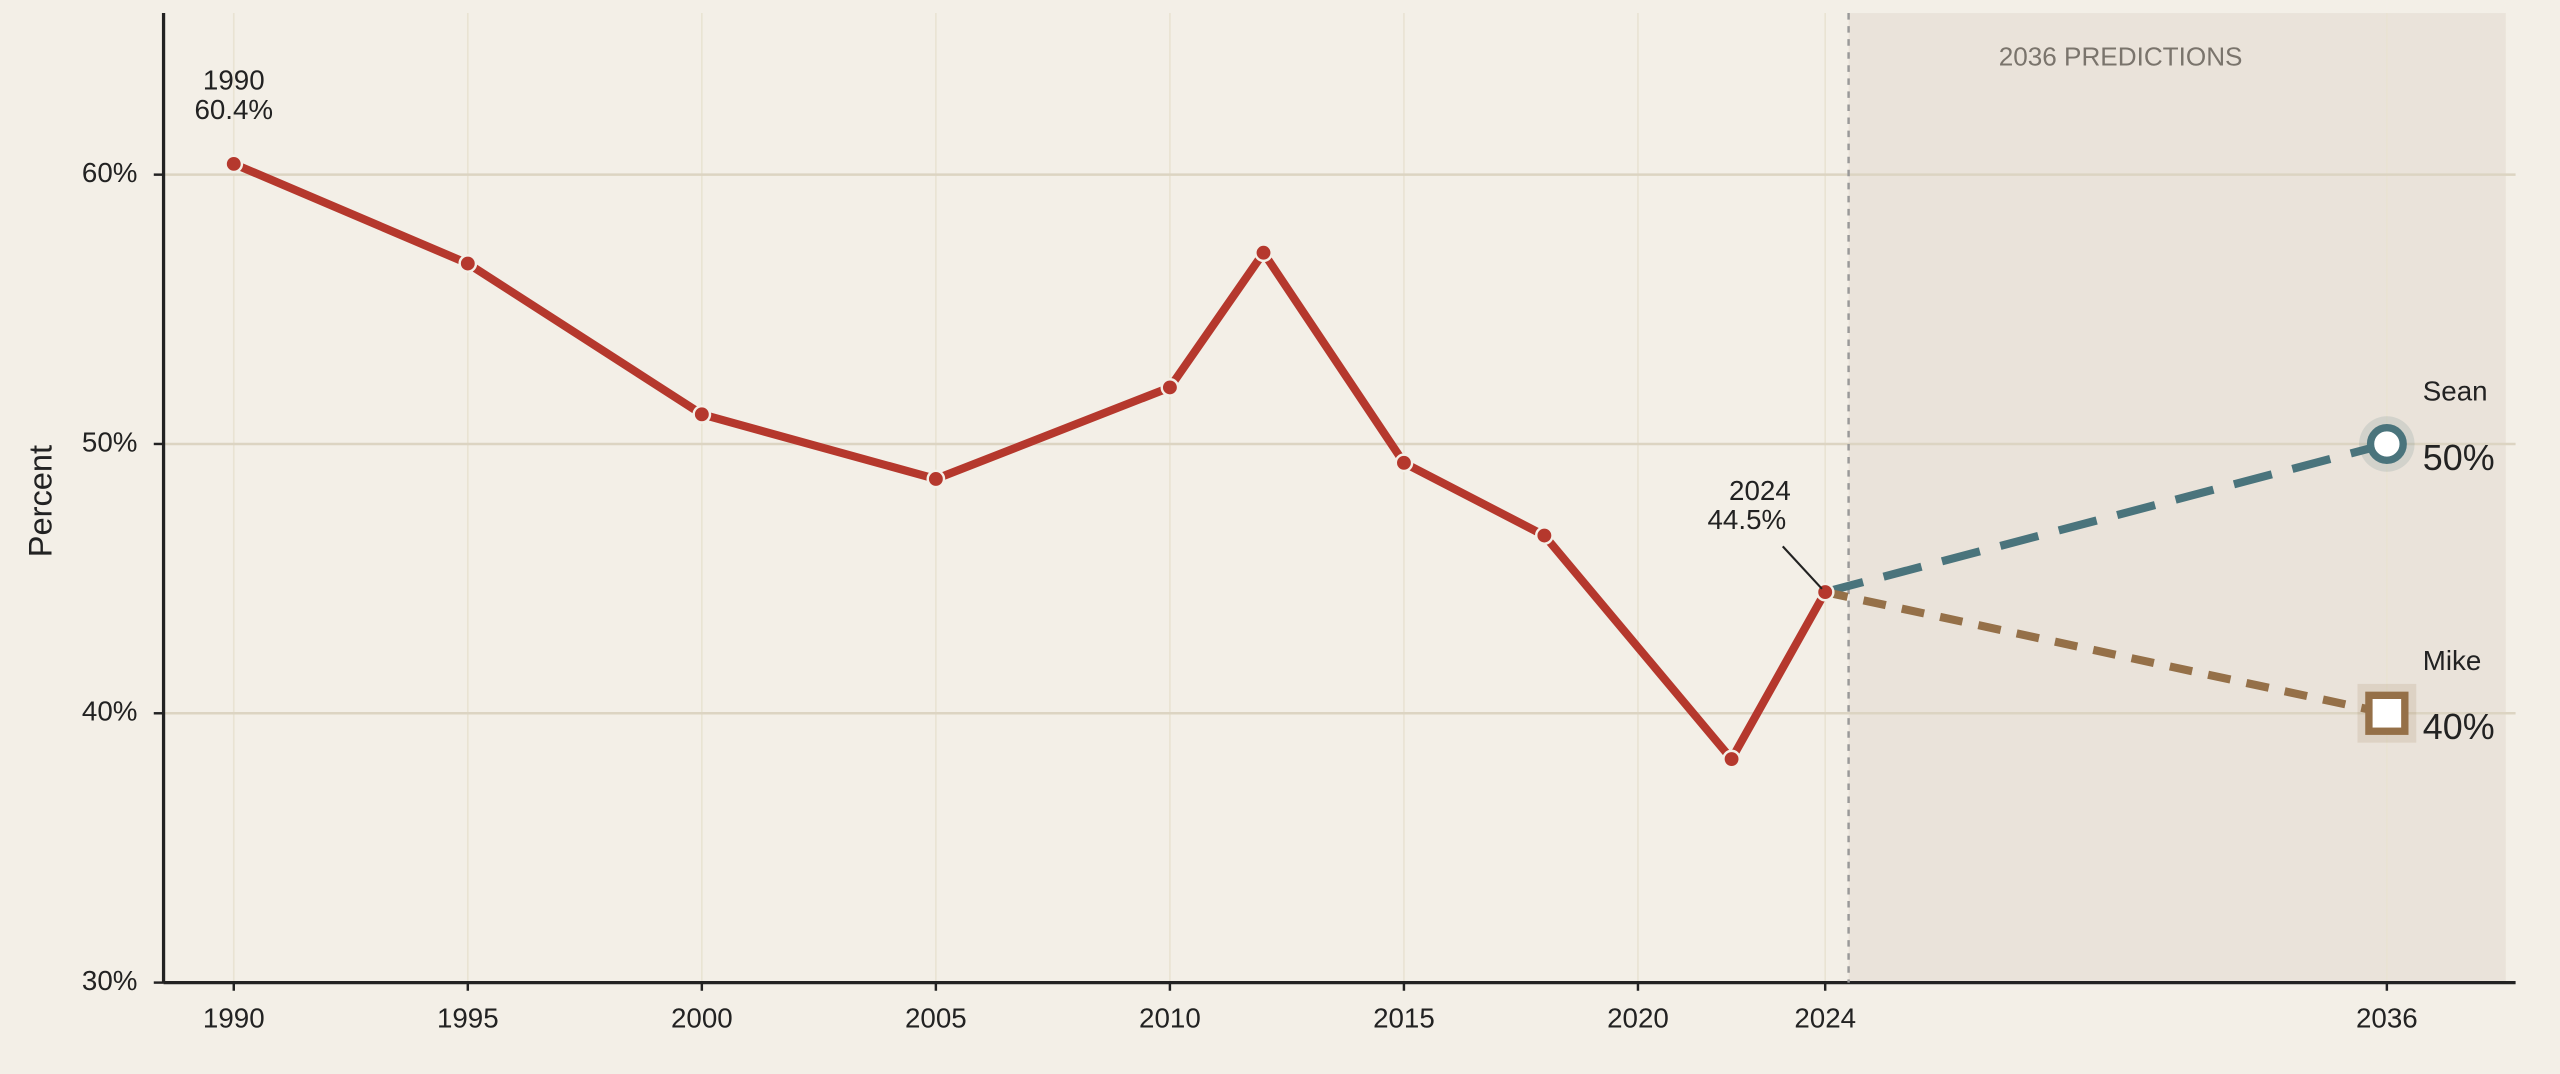 This screenshot has width=2560, height=1074. Describe the element at coordinates (234, 1017) in the screenshot. I see `x-tick-label: 1990` at that location.